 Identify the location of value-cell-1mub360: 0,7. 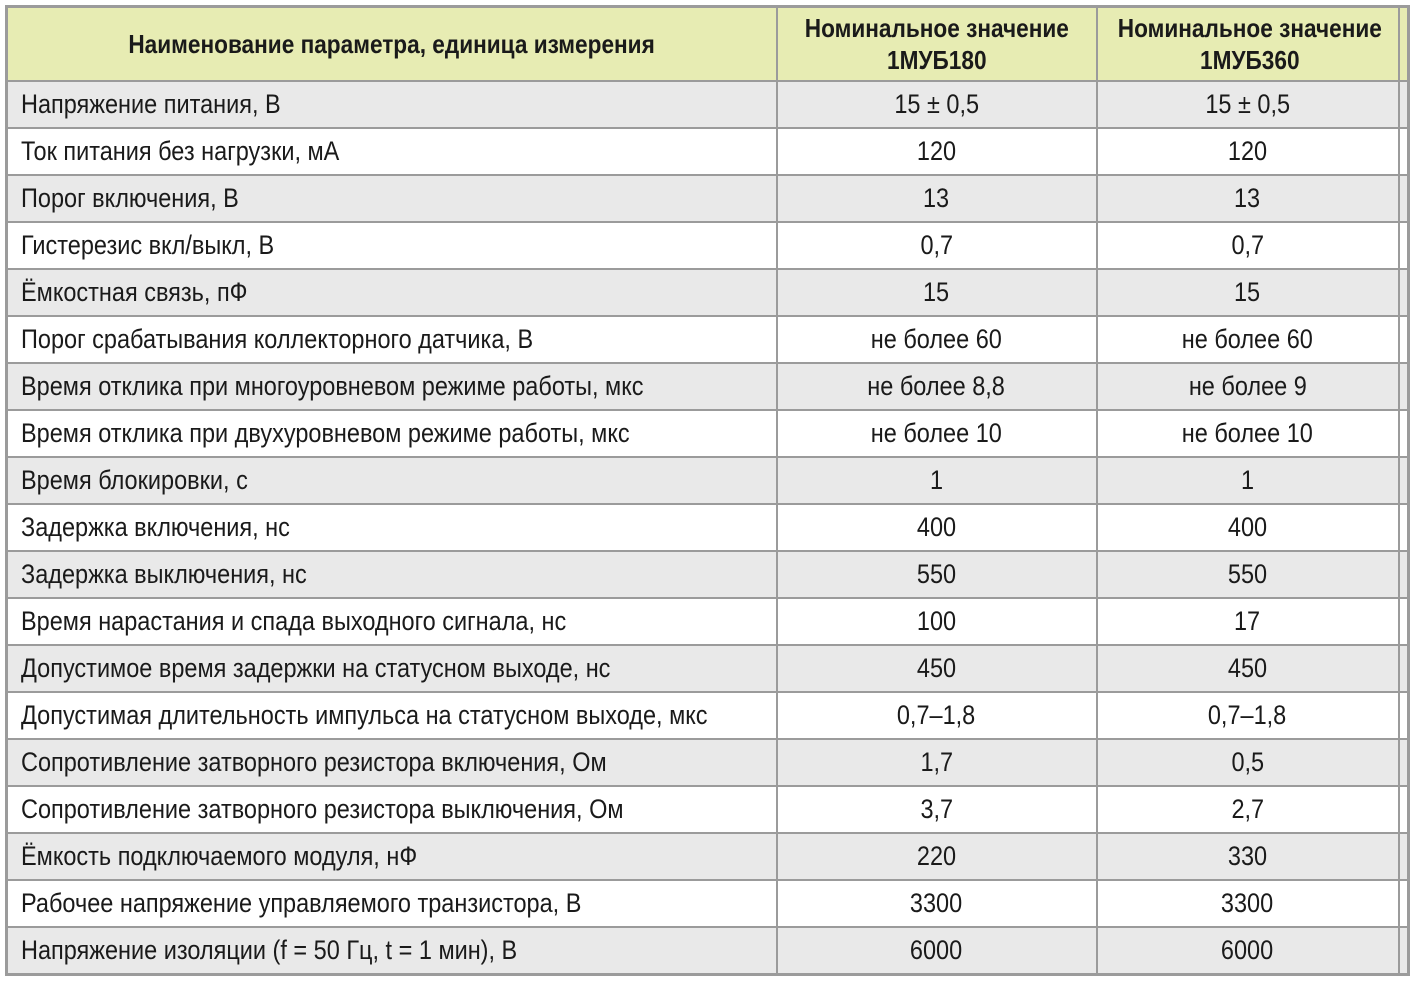
(1247, 245).